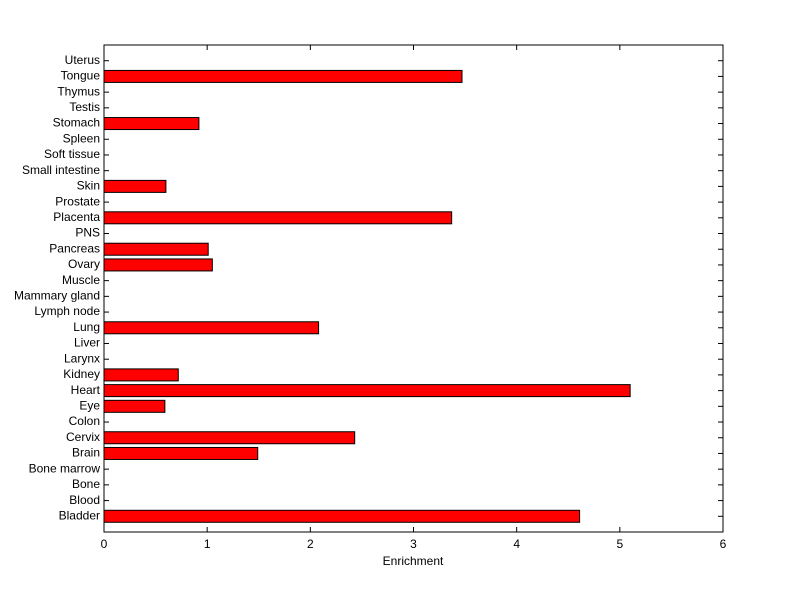 The height and width of the screenshot is (599, 800). I want to click on x-tick-label: 4, so click(516, 544).